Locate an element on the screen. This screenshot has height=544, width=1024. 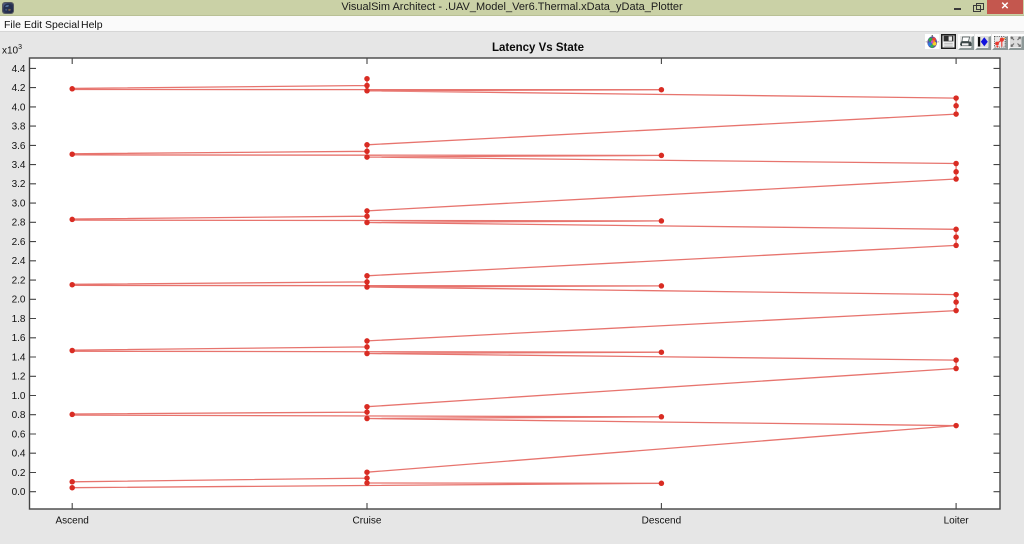
svg-text: 2.4 is located at coordinates (19, 261).